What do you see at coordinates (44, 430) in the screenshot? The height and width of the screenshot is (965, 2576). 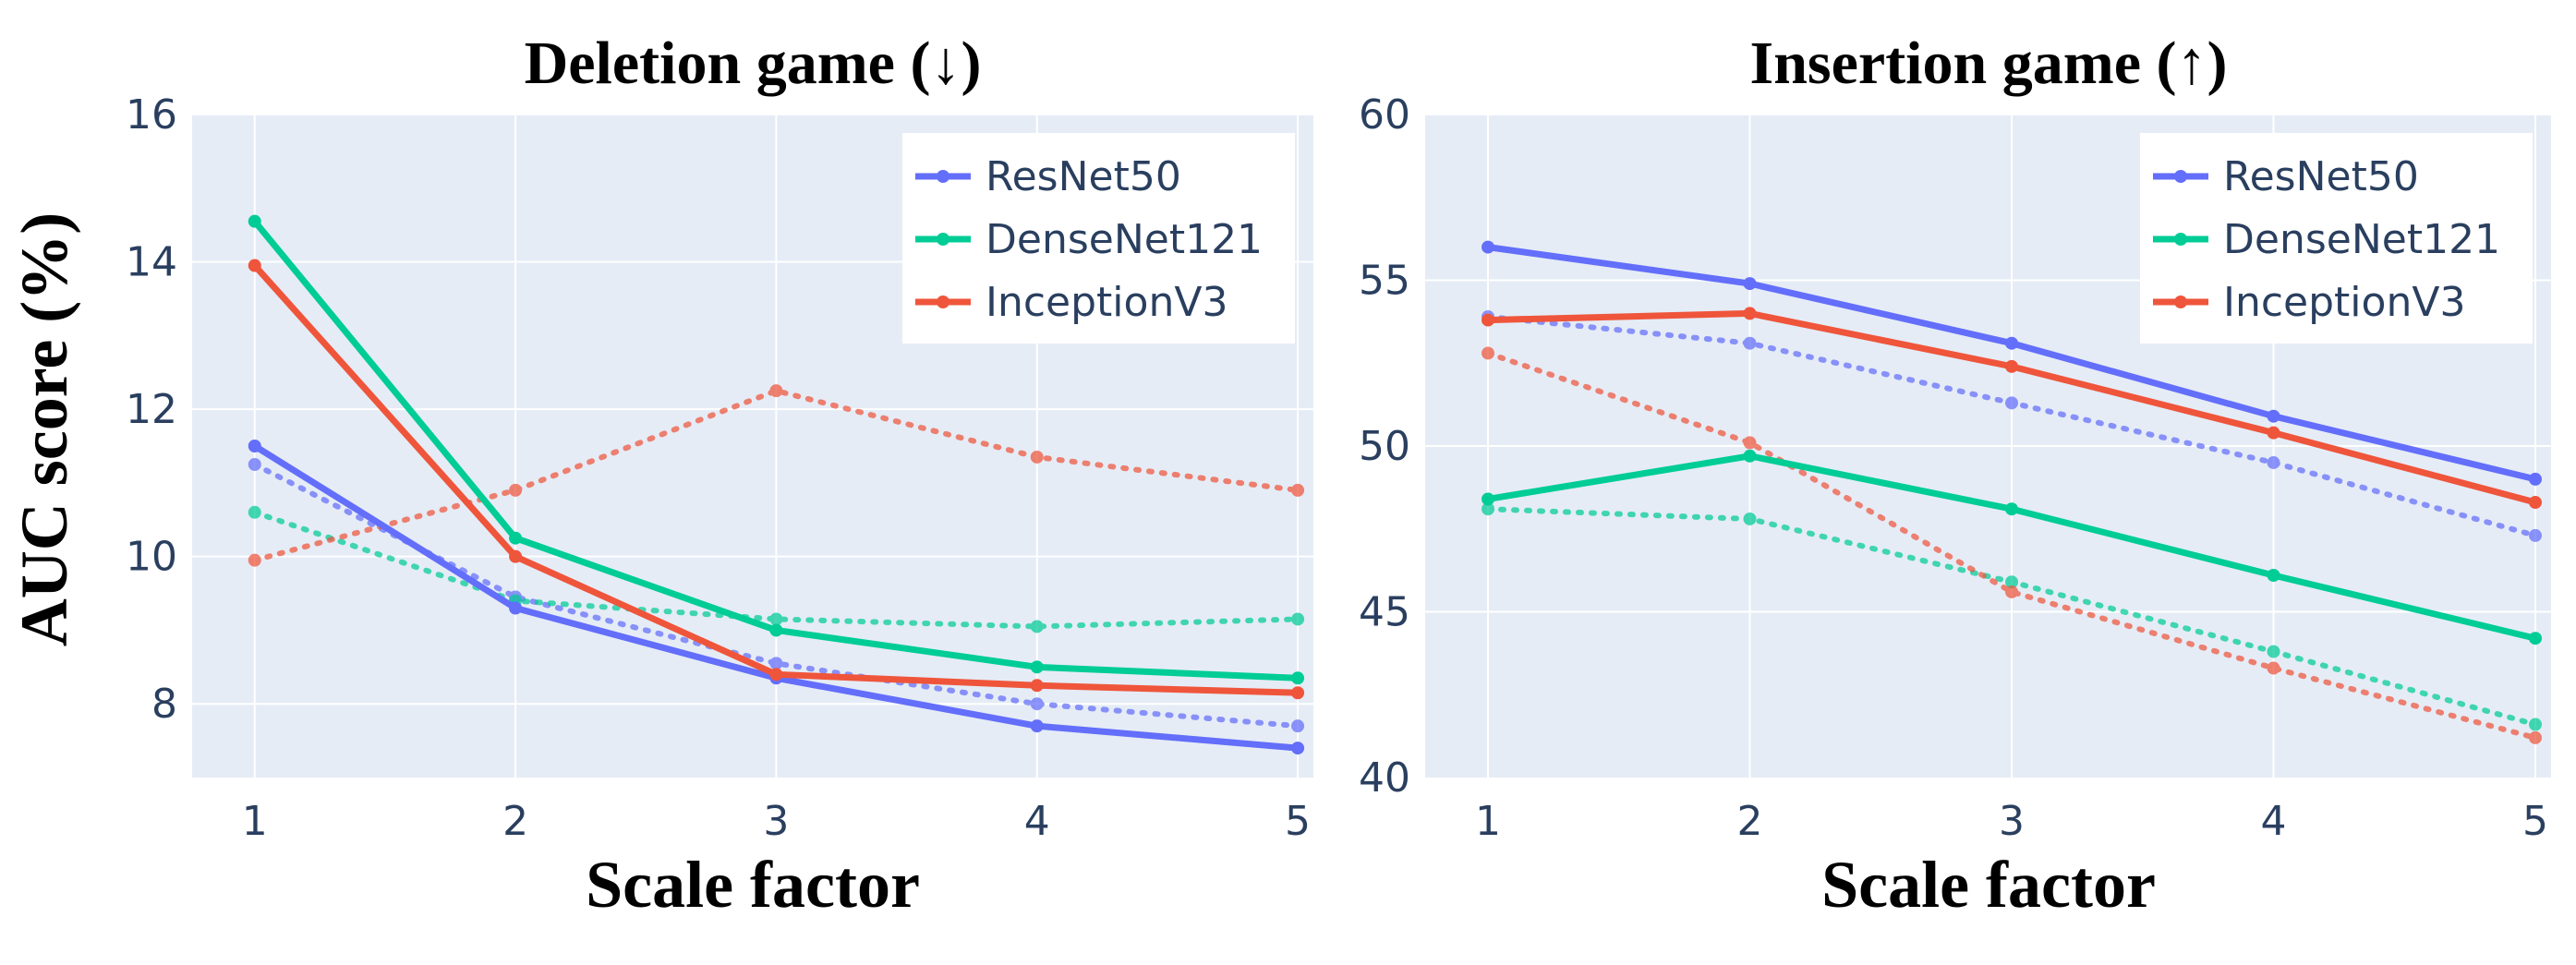 I see `shared-y-axis-label: AUC score (%)` at bounding box center [44, 430].